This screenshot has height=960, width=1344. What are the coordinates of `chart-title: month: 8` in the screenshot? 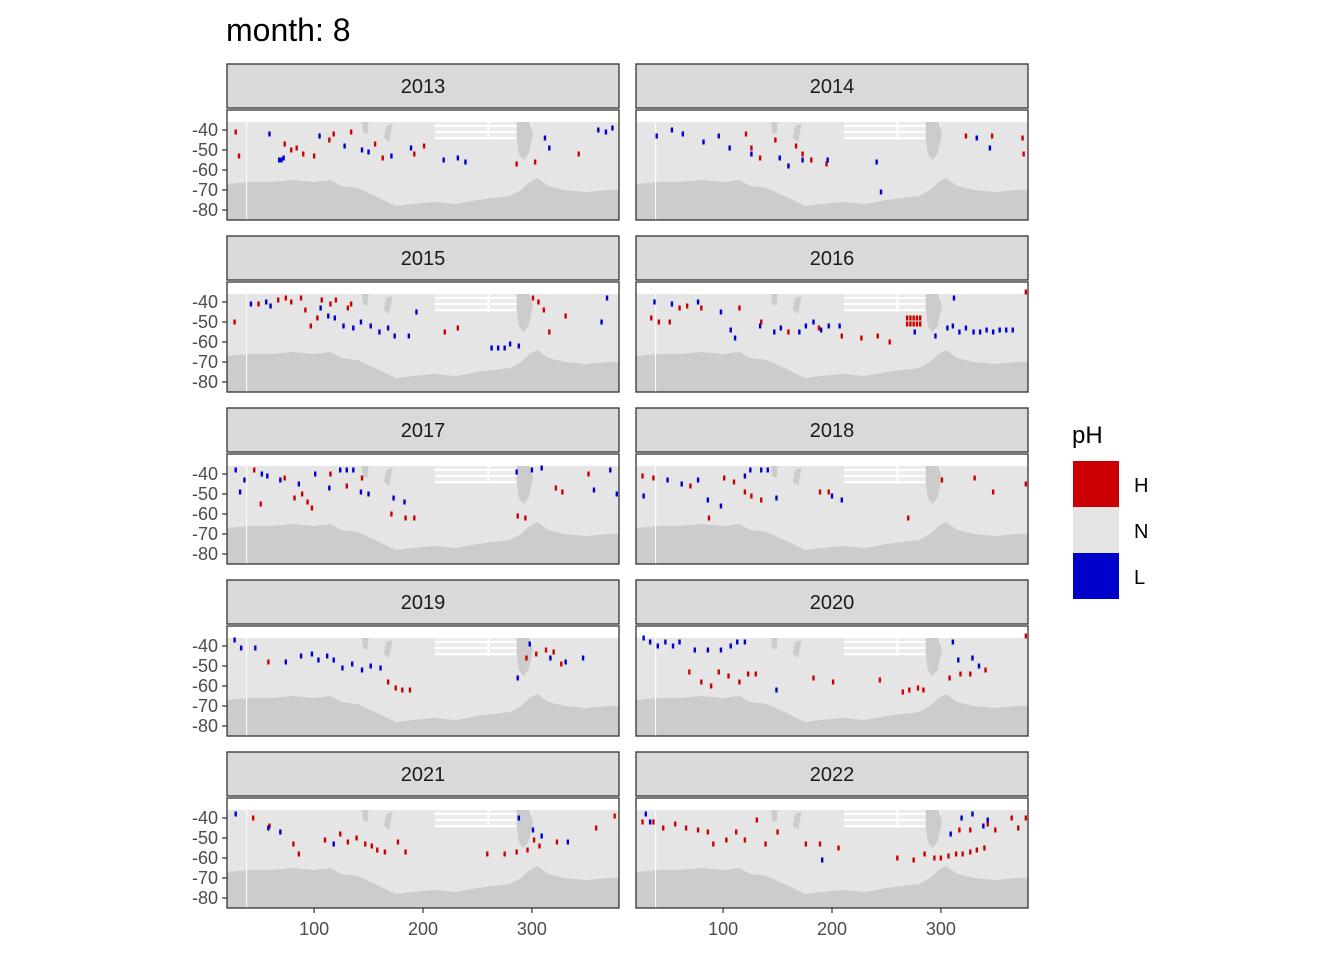 It's located at (288, 30).